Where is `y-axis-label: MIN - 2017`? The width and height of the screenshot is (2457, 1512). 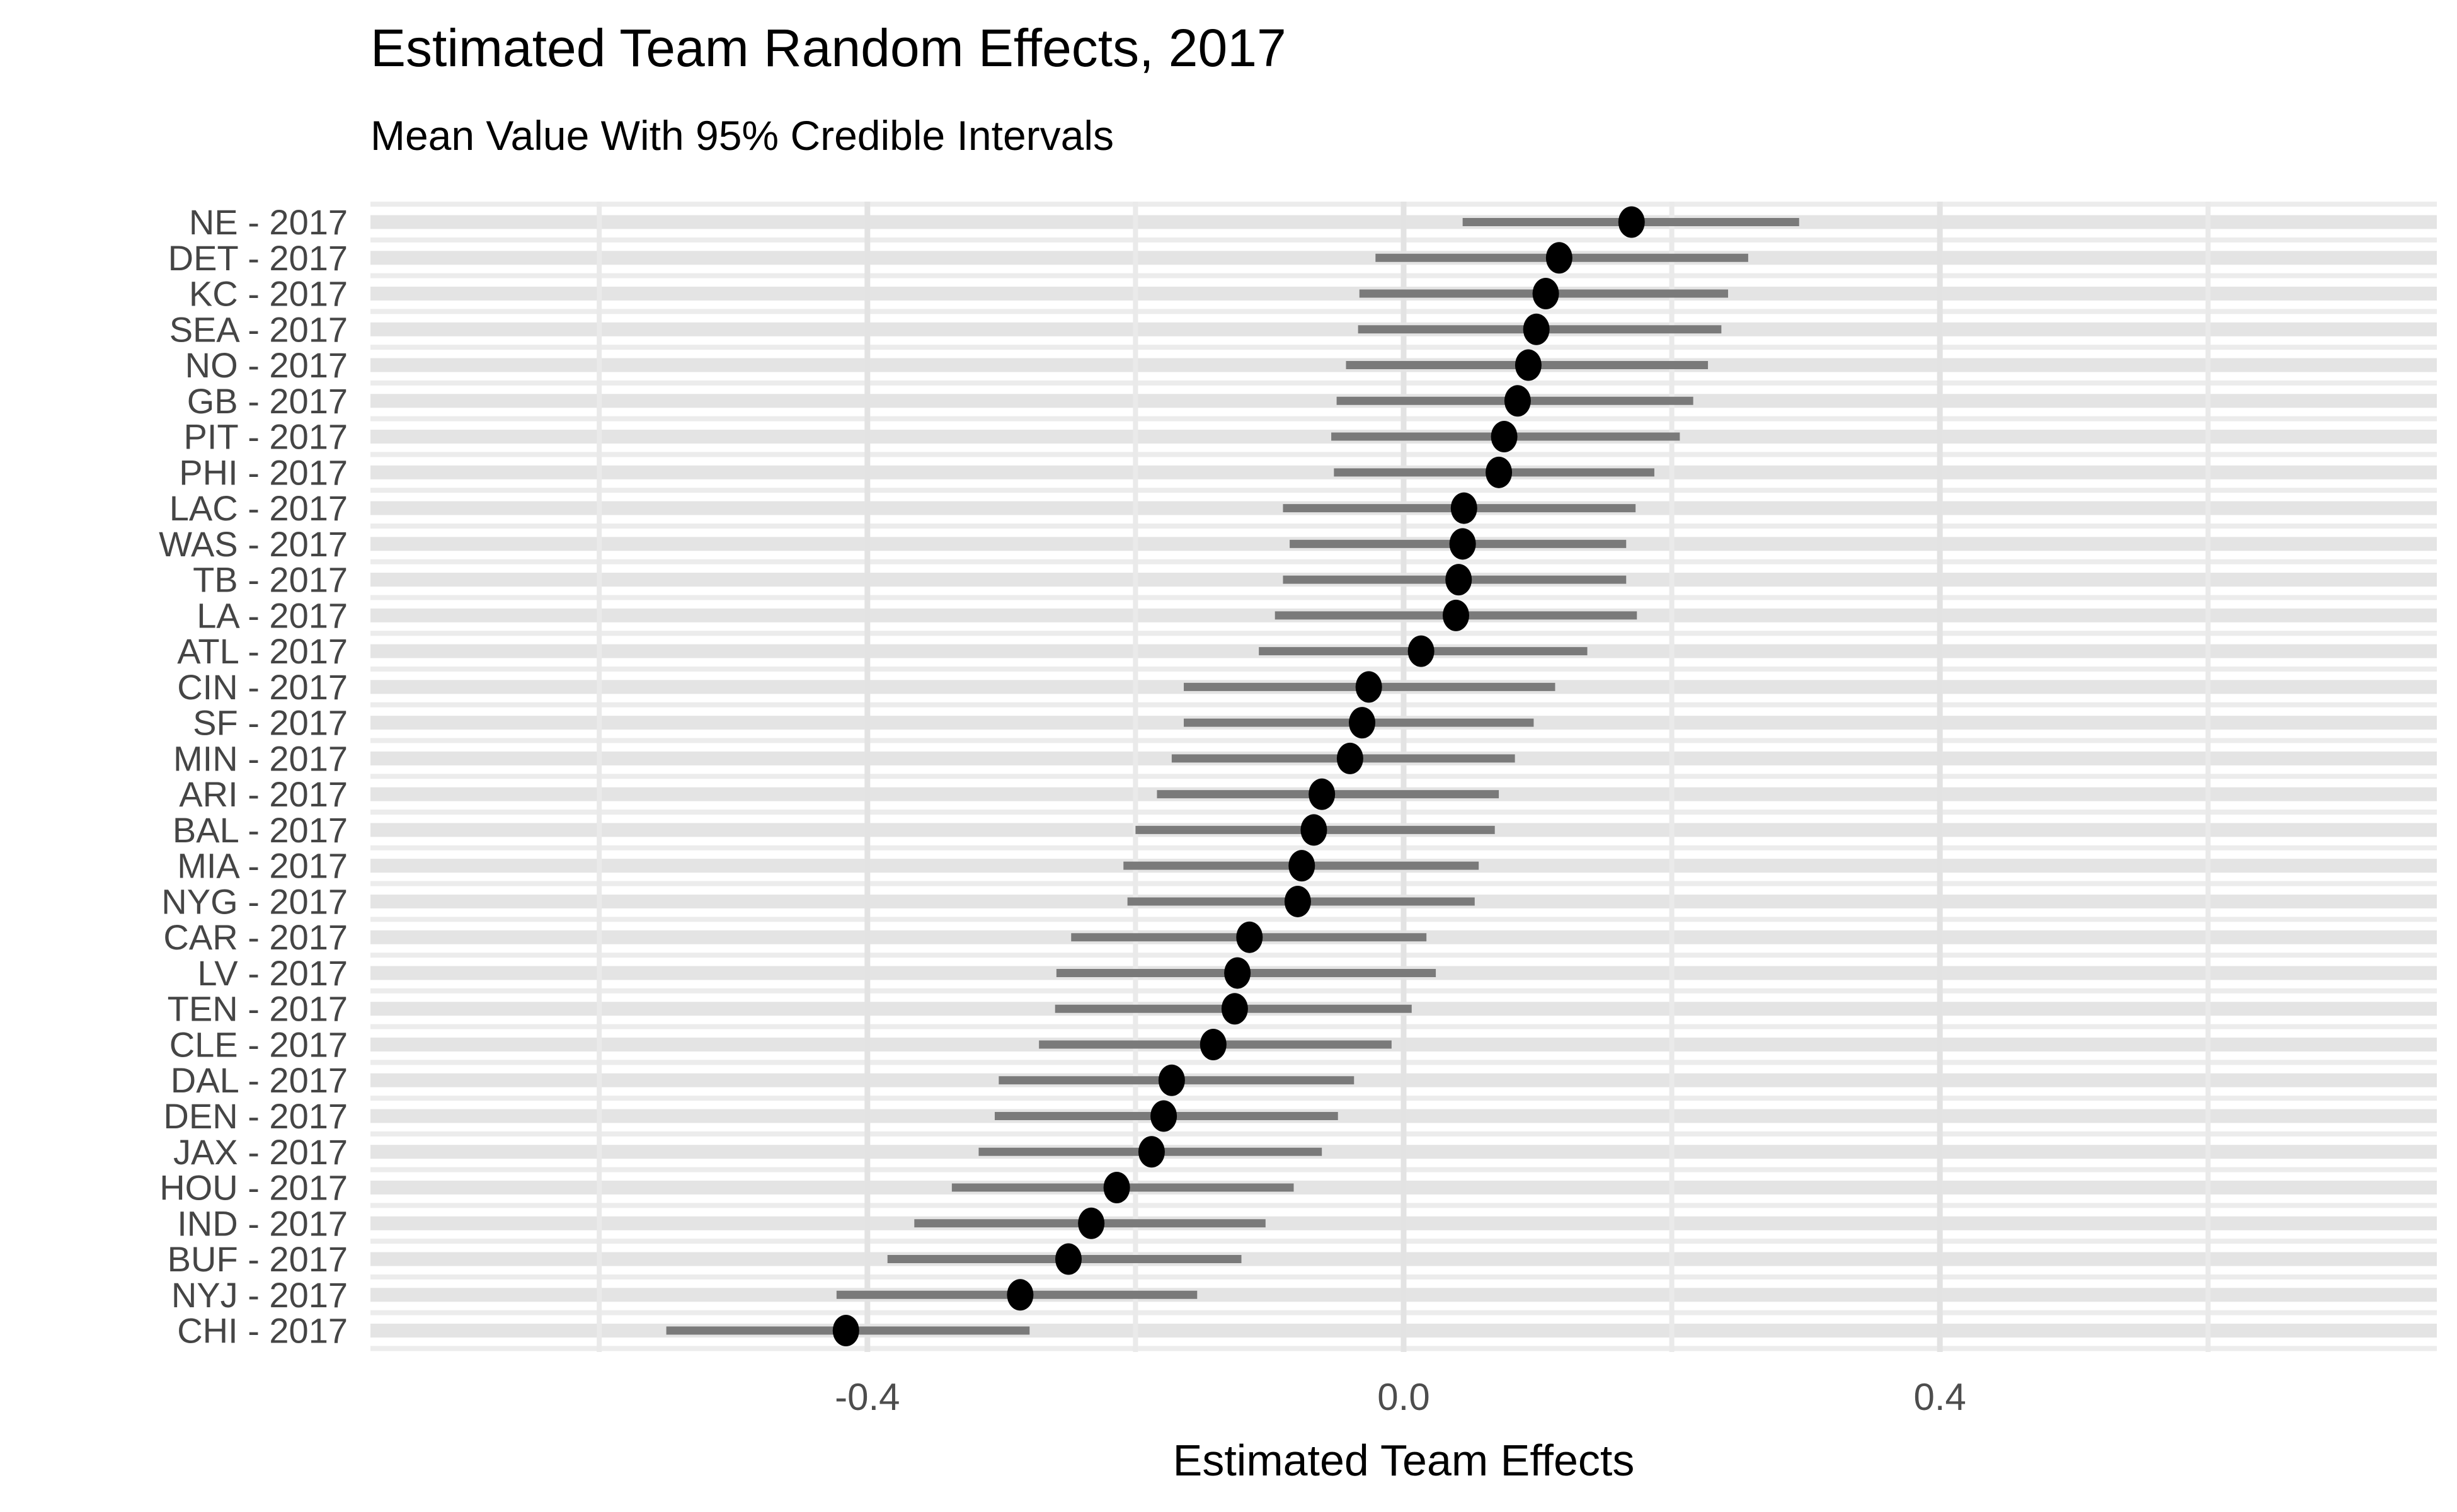 y-axis-label: MIN - 2017 is located at coordinates (260, 758).